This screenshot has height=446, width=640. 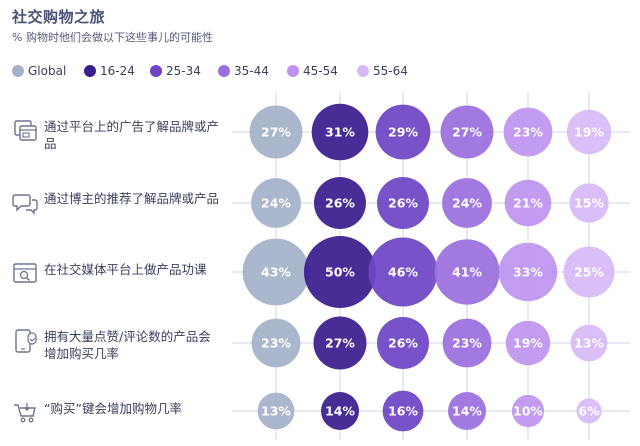 I want to click on data-label: 41%, so click(x=467, y=272).